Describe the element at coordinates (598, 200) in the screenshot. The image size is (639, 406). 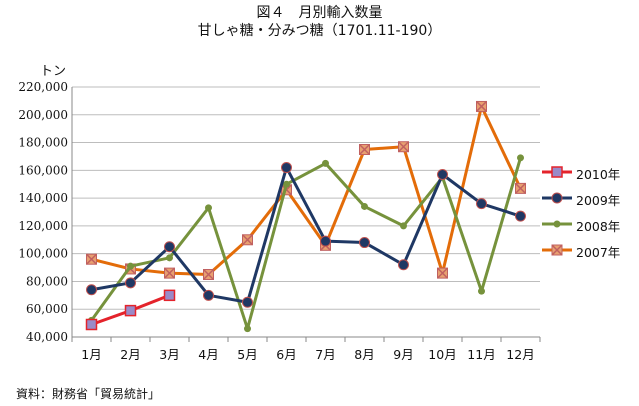
I see `legend-label-2009: 2009年` at that location.